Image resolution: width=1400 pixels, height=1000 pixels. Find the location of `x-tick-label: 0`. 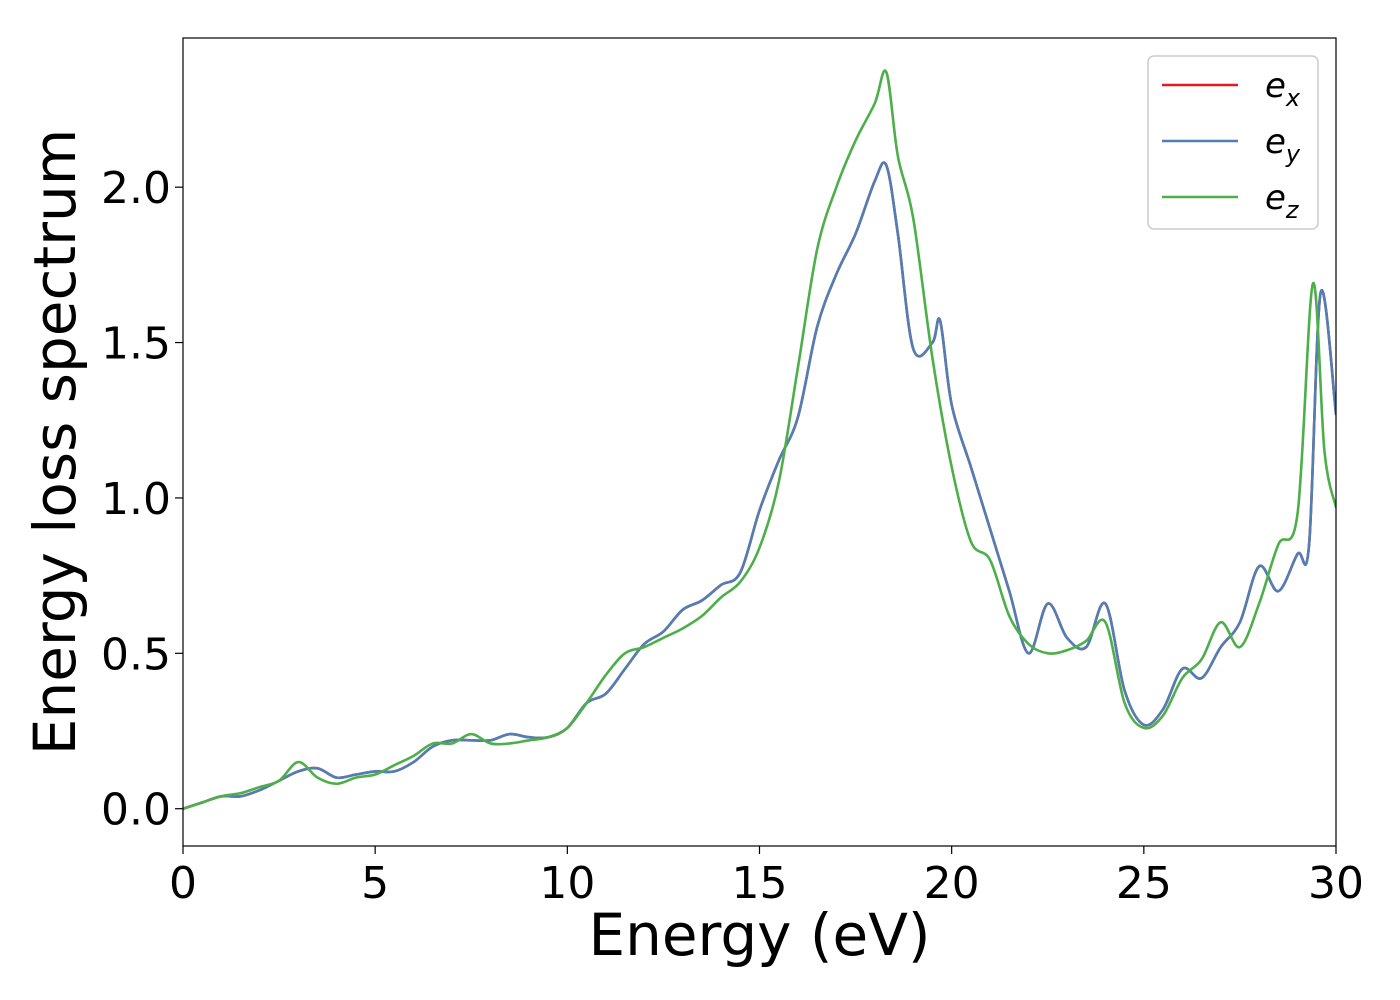

x-tick-label: 0 is located at coordinates (183, 883).